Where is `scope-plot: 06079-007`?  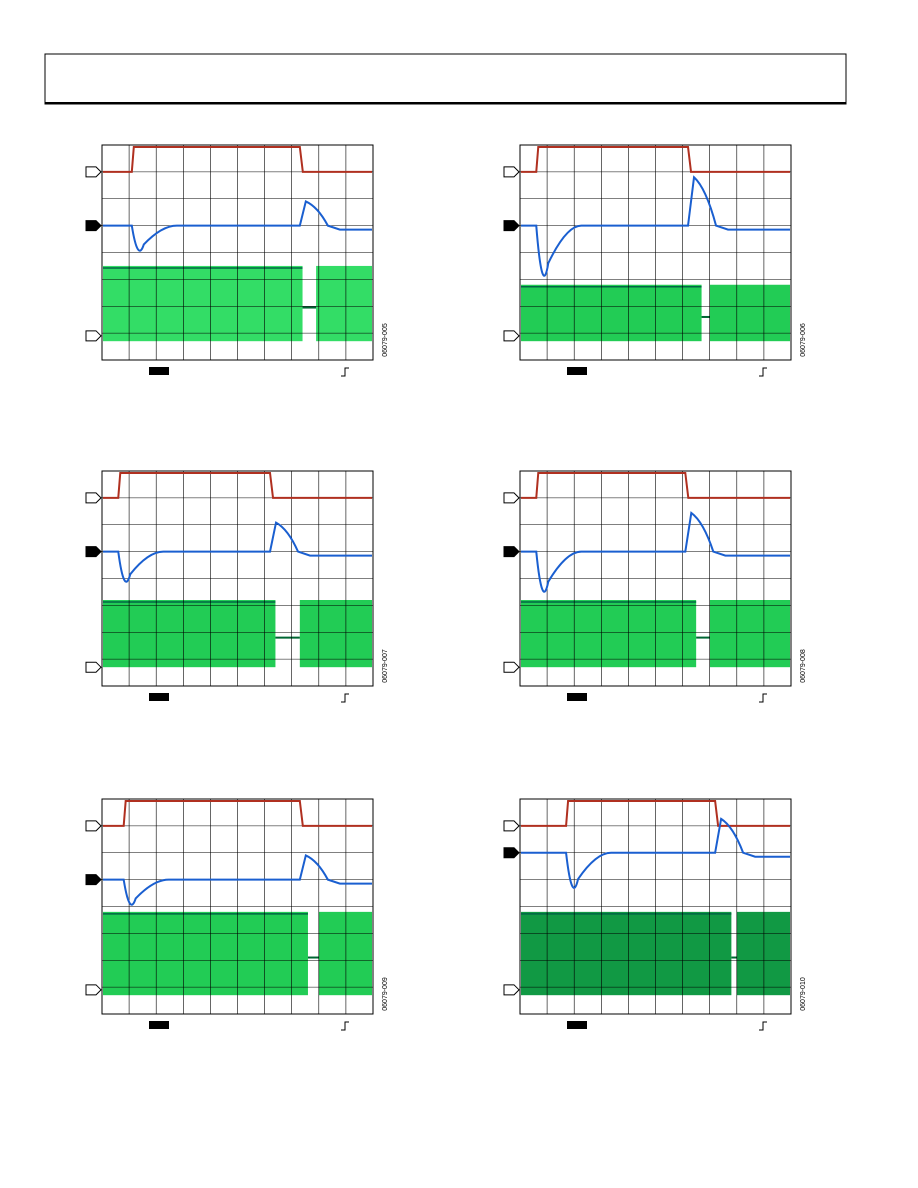
scope-plot: 06079-007 is located at coordinates (237, 586).